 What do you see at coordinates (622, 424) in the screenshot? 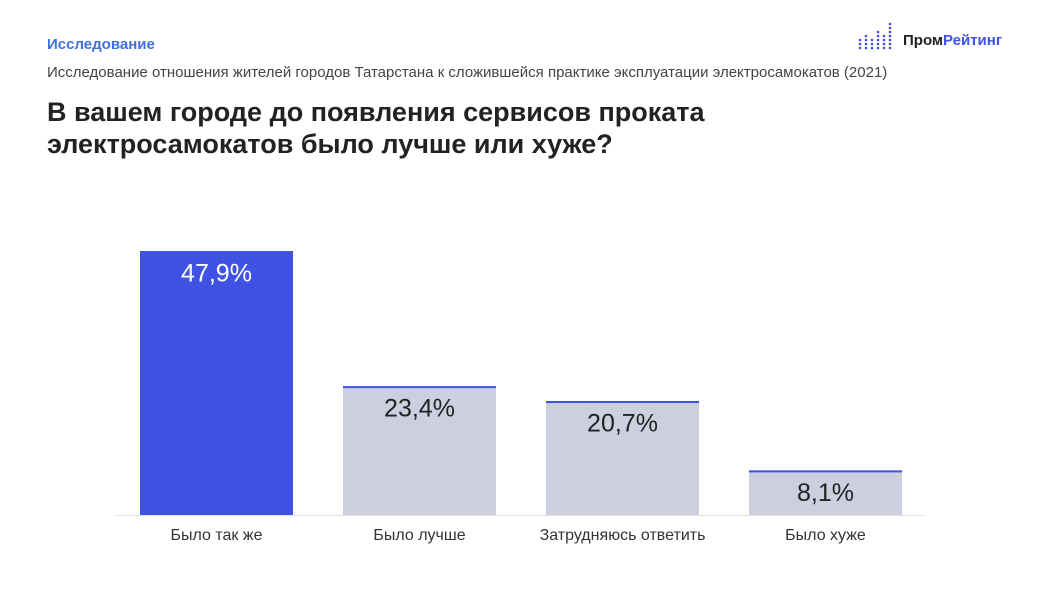
I see `value-label: 20,7%` at bounding box center [622, 424].